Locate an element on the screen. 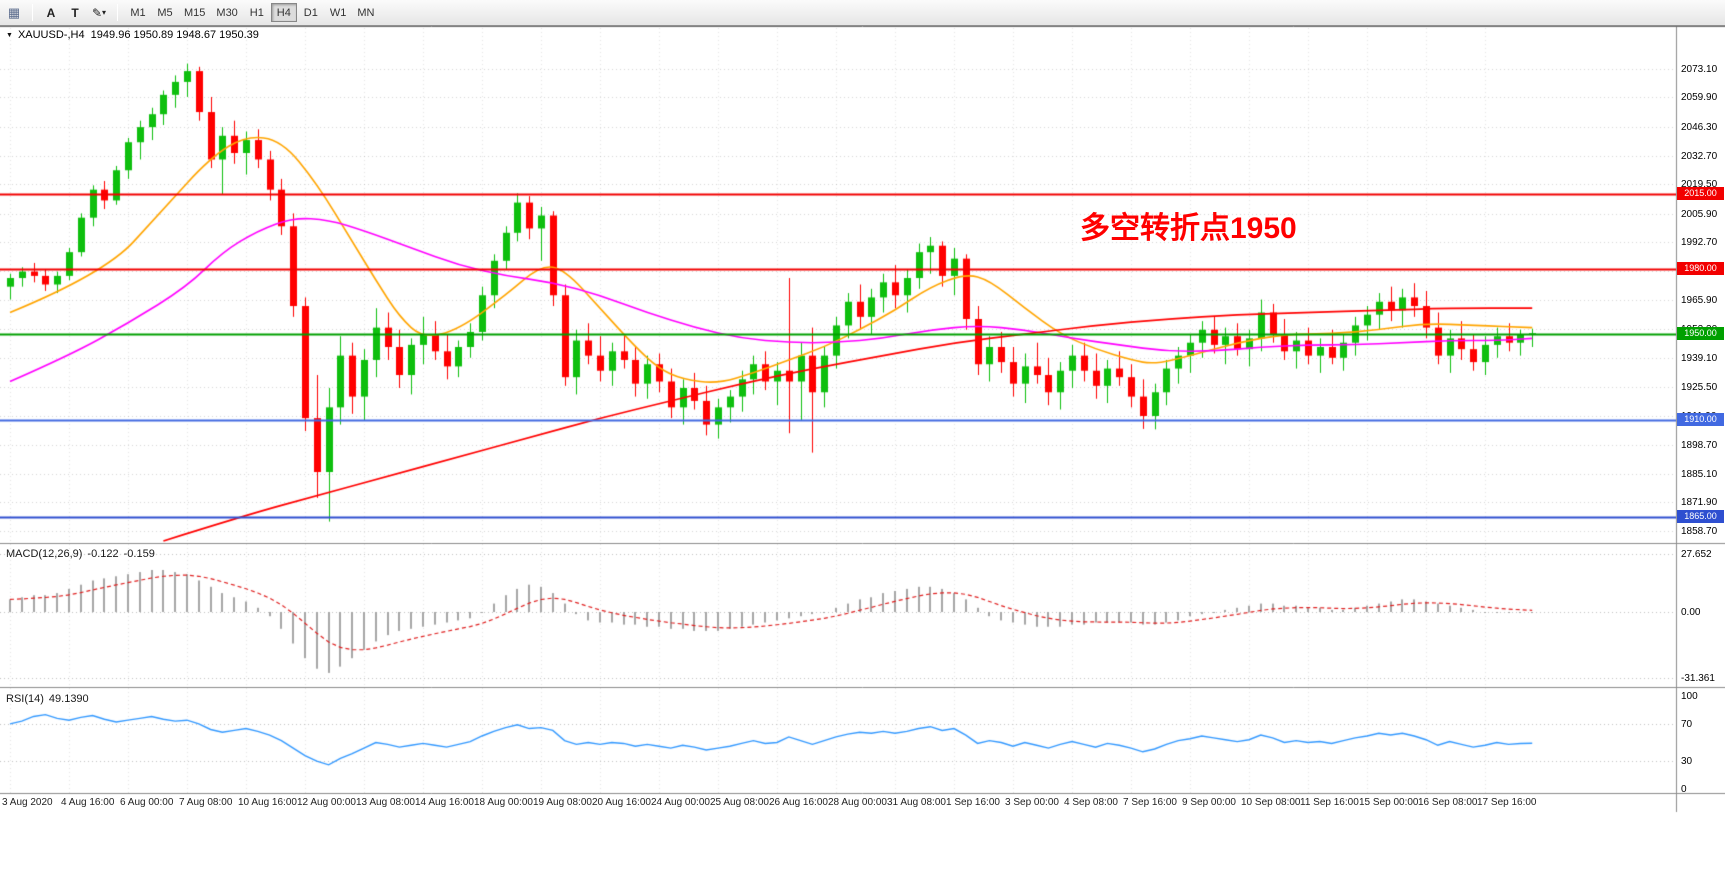 The height and width of the screenshot is (894, 1725). chevron-down-icon: ▾ is located at coordinates (104, 12).